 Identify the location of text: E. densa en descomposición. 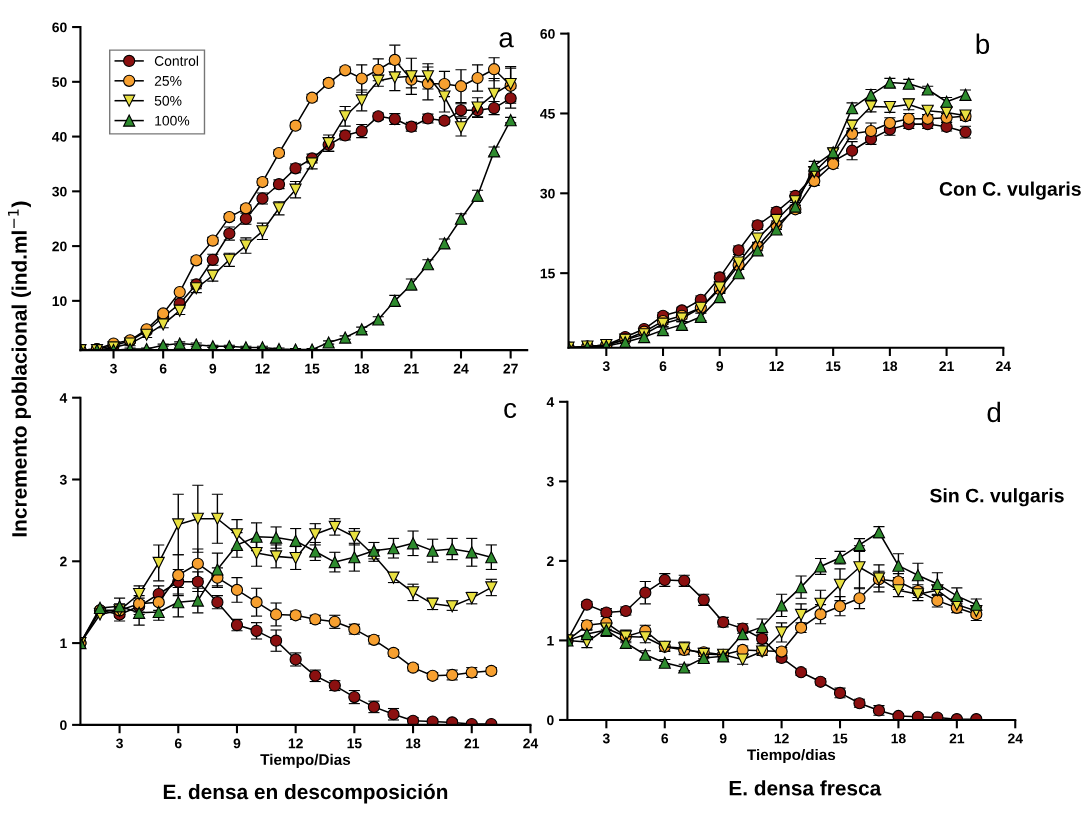
(305, 793).